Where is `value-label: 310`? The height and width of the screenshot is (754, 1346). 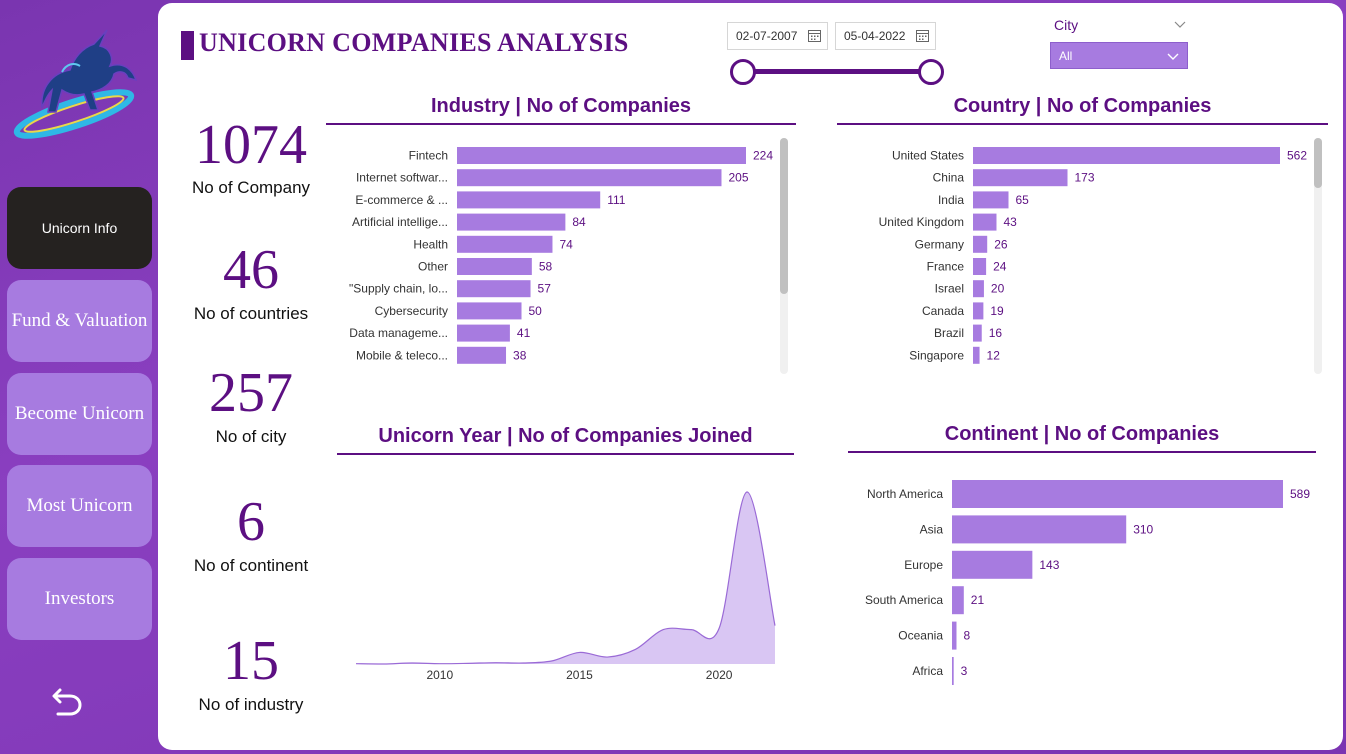
value-label: 310 is located at coordinates (1143, 529).